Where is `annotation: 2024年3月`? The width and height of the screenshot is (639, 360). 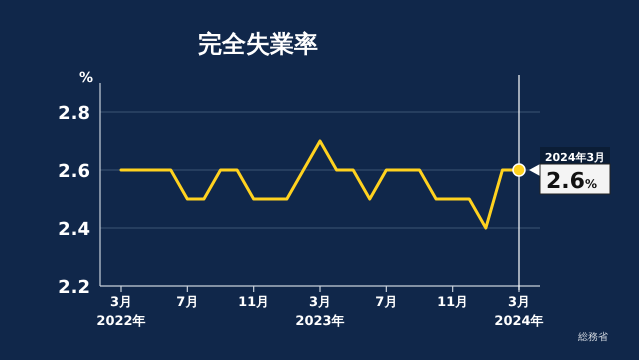 annotation: 2024年3月 is located at coordinates (575, 157).